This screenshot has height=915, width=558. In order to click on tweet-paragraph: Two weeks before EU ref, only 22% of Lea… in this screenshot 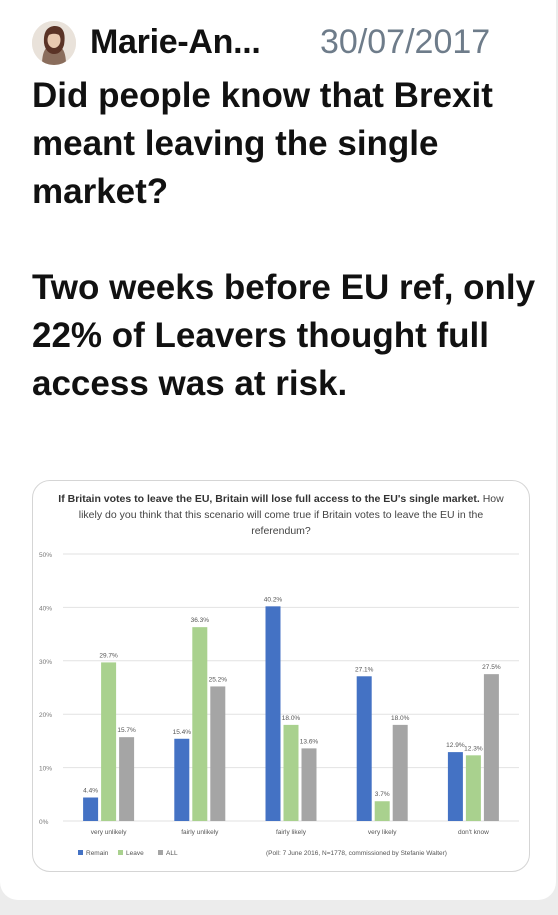, I will do `click(284, 335)`.